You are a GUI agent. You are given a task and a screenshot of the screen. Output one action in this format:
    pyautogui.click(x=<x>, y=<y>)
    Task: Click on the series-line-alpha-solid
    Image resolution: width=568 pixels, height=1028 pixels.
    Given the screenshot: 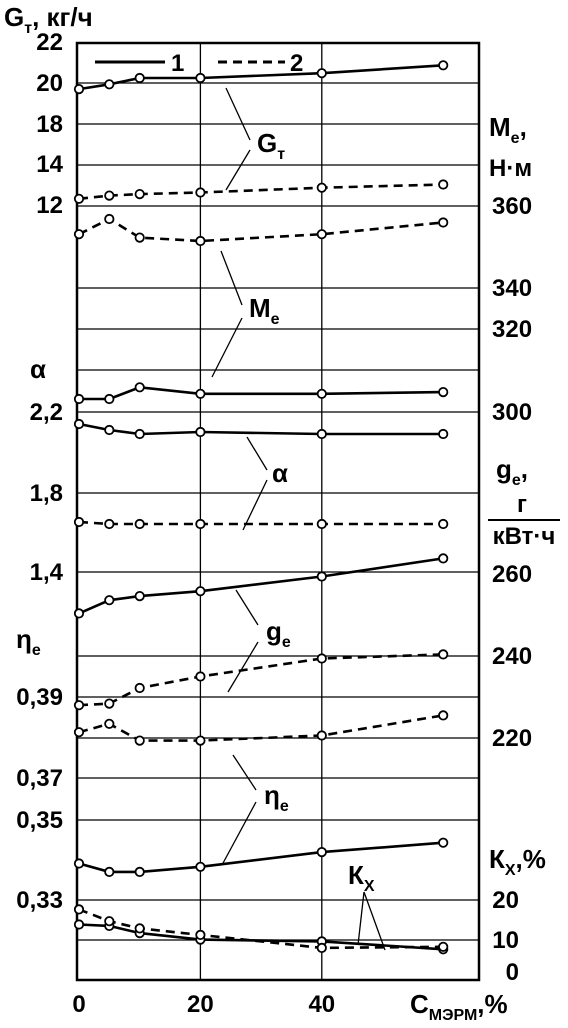 What is the action you would take?
    pyautogui.click(x=261, y=429)
    